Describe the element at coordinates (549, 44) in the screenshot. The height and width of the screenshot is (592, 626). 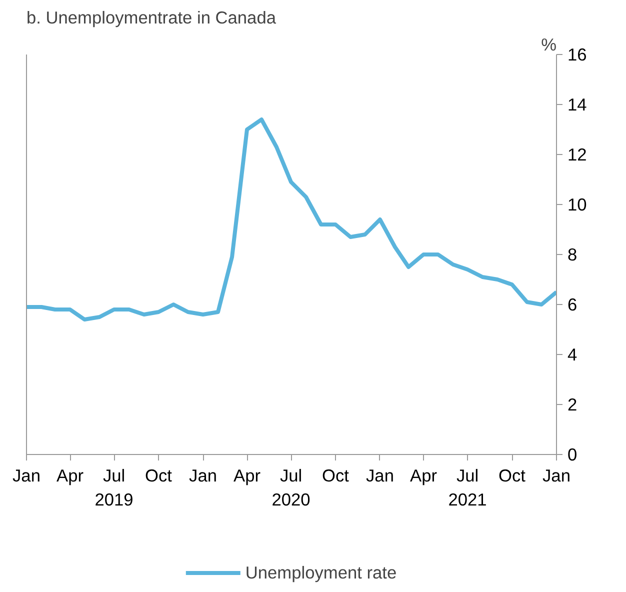
I see `y-axis-title: %` at that location.